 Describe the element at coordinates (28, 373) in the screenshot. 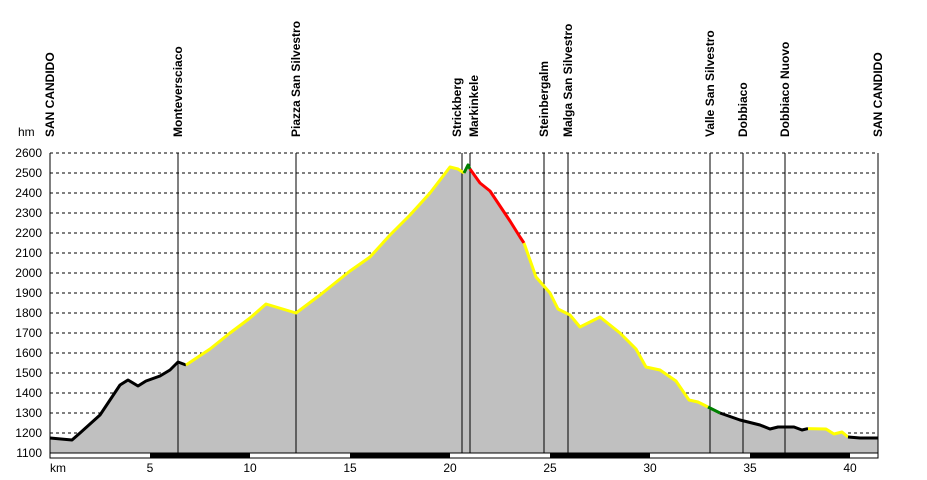

I see `y-tick-label: 1500` at that location.